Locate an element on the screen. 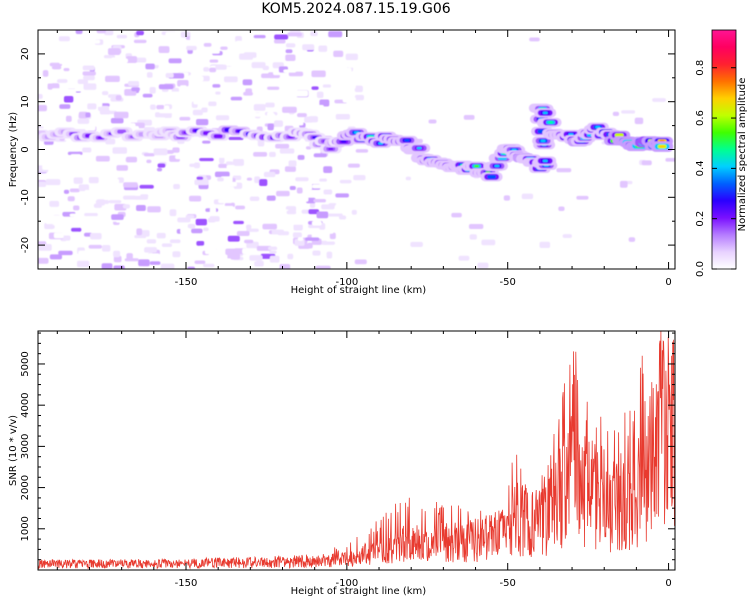 This screenshot has width=750, height=604. snr-xtick-label: -100 is located at coordinates (346, 583).